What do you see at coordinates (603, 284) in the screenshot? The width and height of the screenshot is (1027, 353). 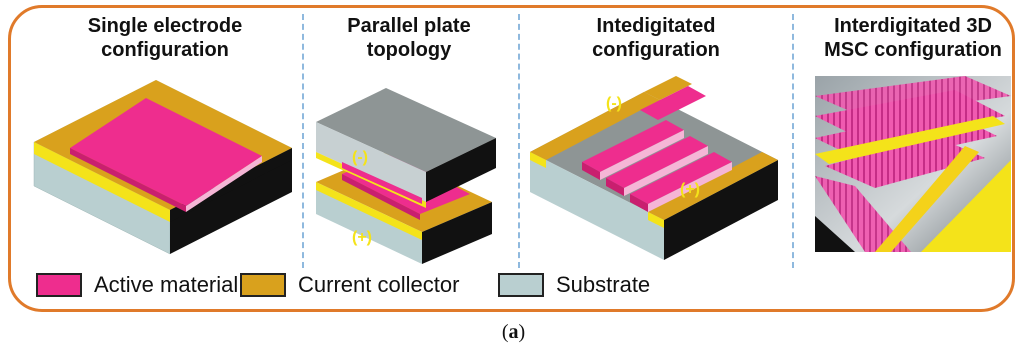 I see `legend-label-substrate: Substrate` at bounding box center [603, 284].